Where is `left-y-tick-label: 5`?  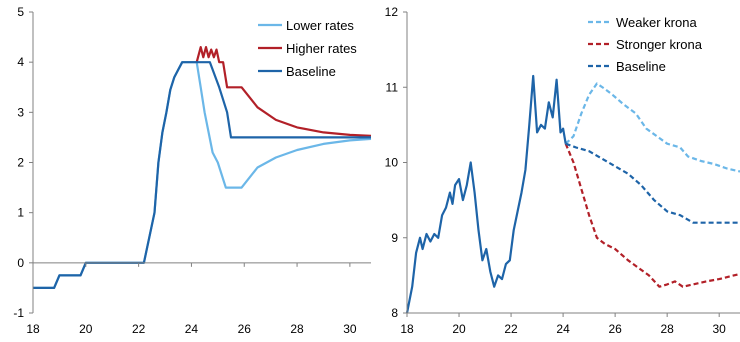
left-y-tick-label: 5 is located at coordinates (20, 12).